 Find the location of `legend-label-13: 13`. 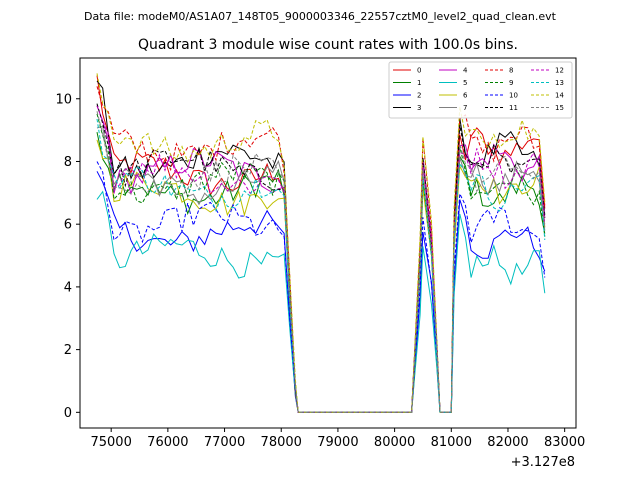

legend-label-13: 13 is located at coordinates (559, 83).